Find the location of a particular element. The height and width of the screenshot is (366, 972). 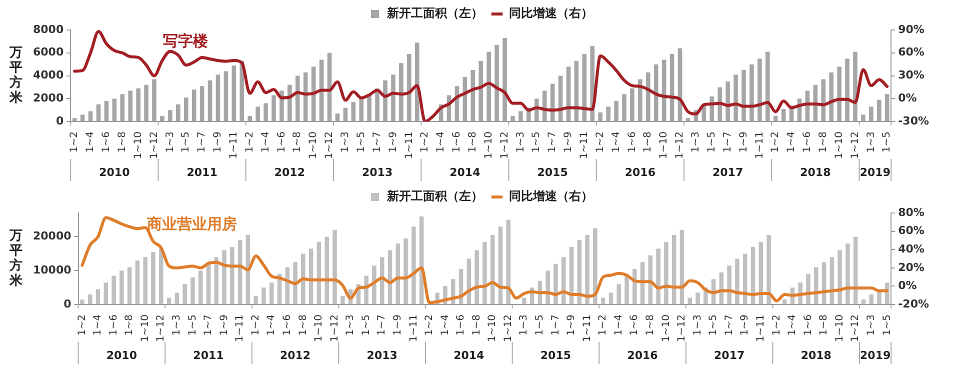

text: 2010 is located at coordinates (122, 355).